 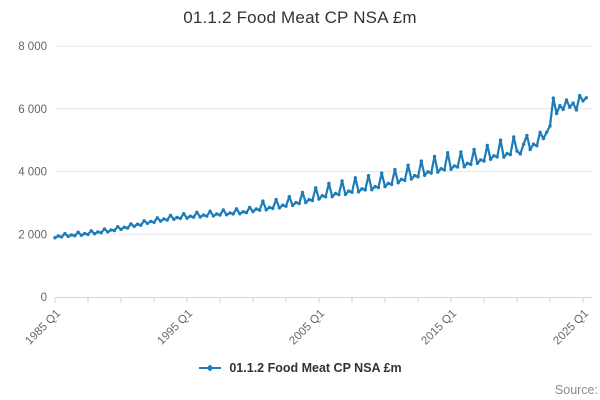 I want to click on x-axis-tick-label: 2005 Q1, so click(x=307, y=328).